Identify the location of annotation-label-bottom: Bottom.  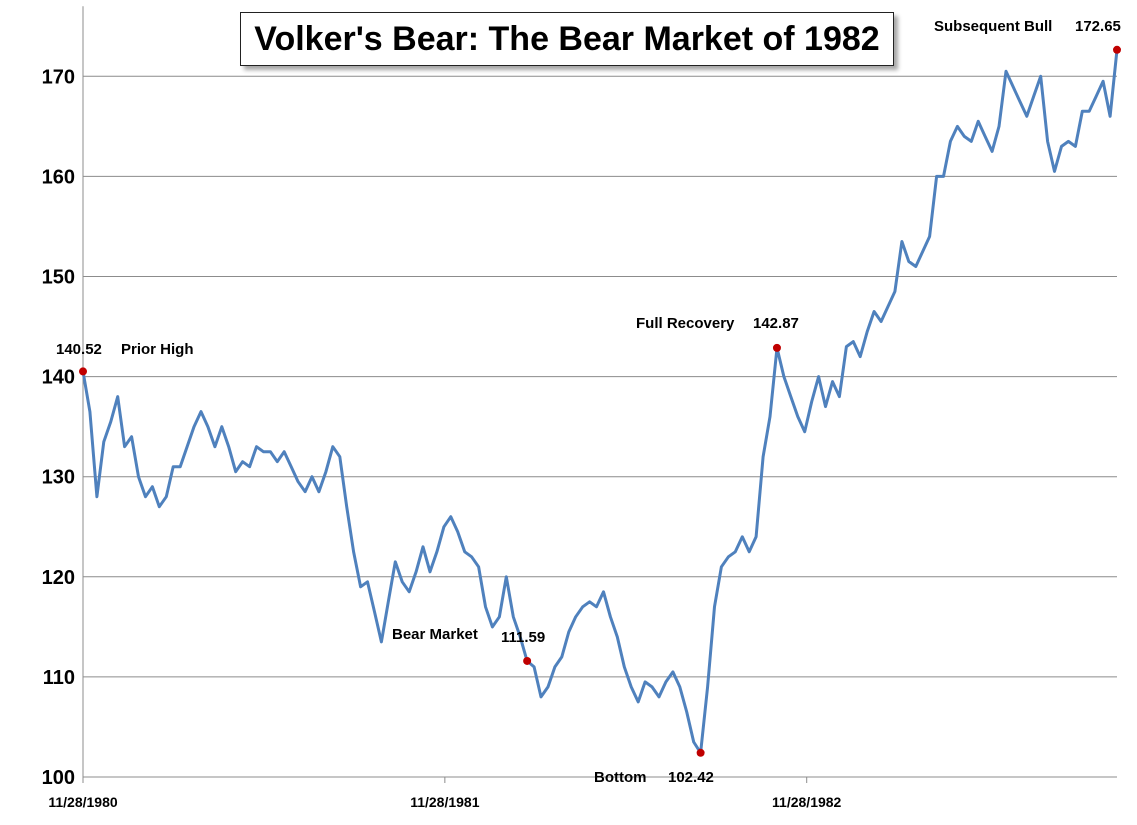
(620, 777).